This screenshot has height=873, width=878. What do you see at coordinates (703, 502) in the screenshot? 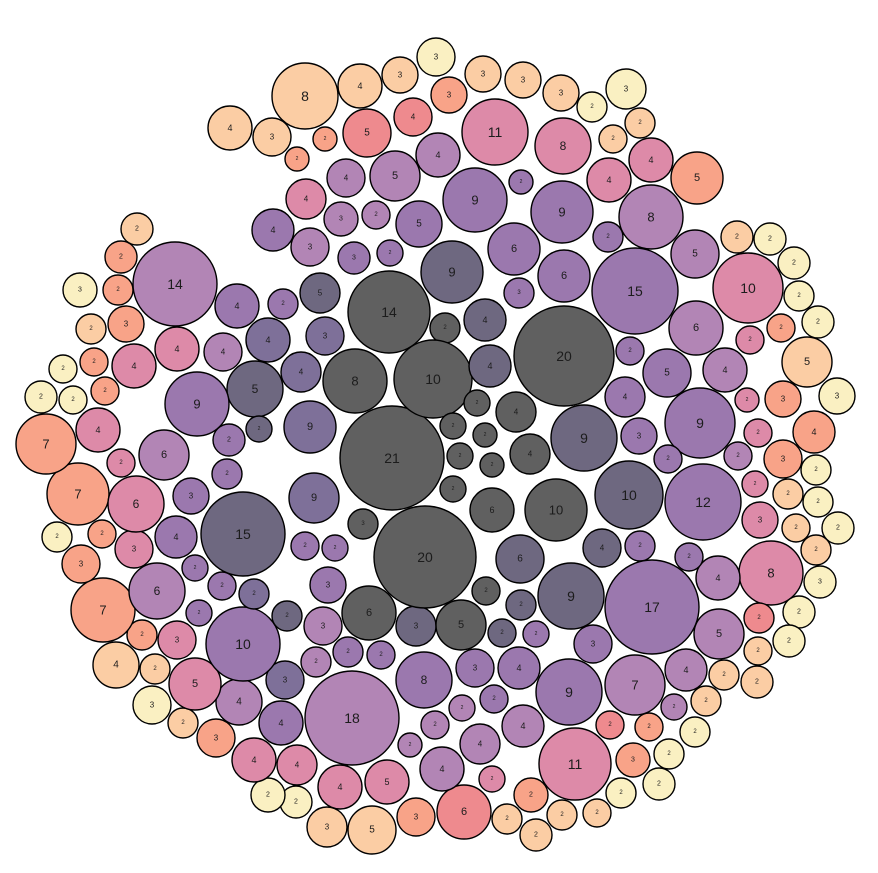
I see `bubble: 12` at bounding box center [703, 502].